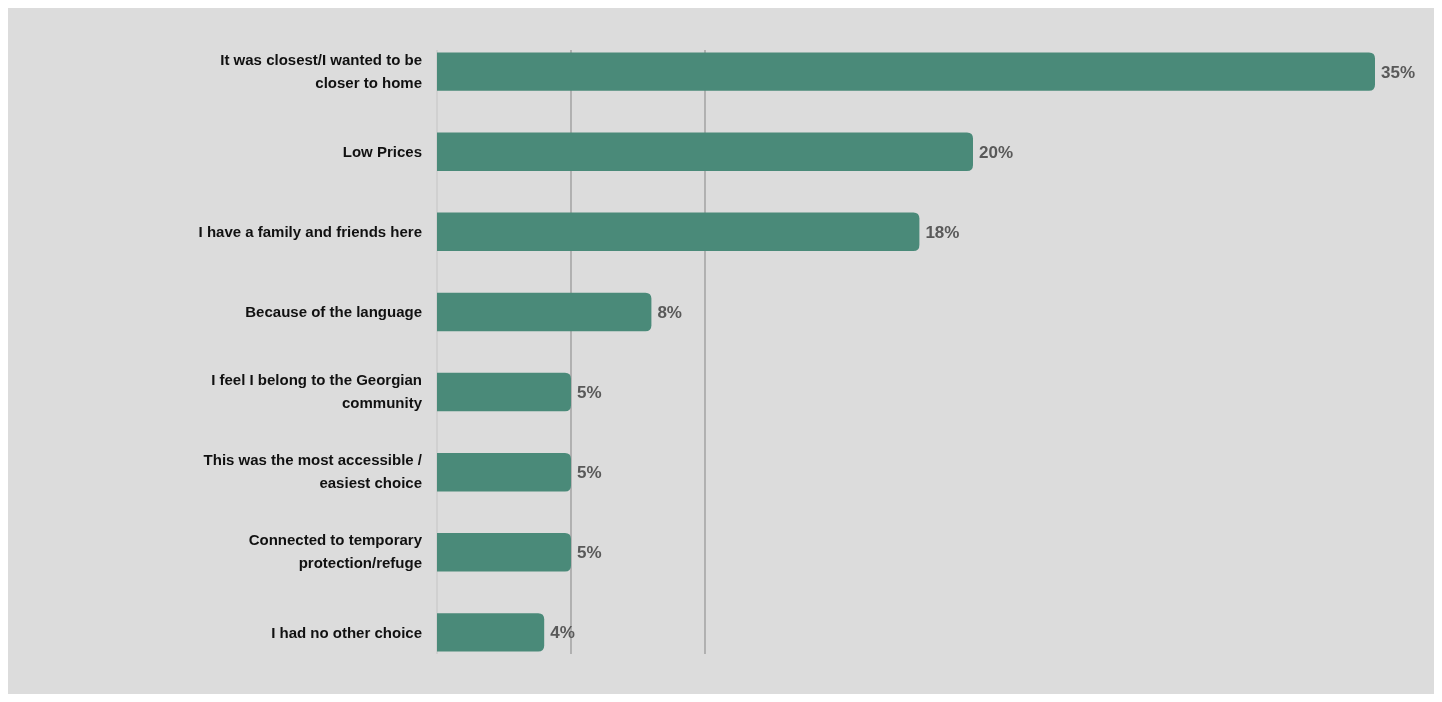  Describe the element at coordinates (313, 471) in the screenshot. I see `y-tick-label: This was the most accessible / easiest choice` at that location.